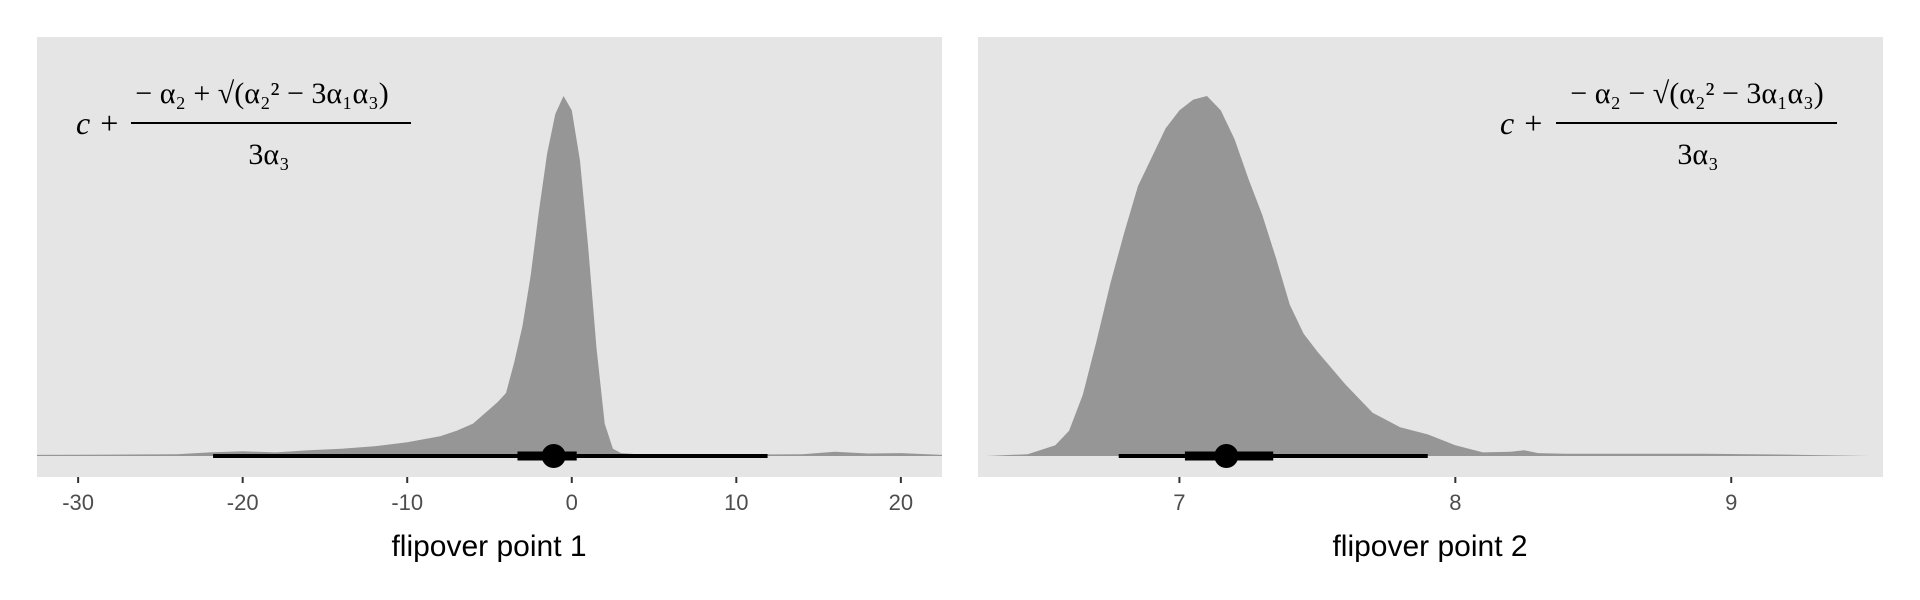  I want to click on x-axis-ticks-2: 7 8 9, so click(1455, 496).